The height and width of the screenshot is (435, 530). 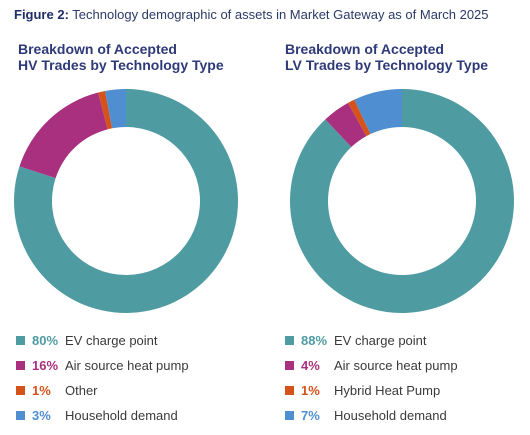 I want to click on legend-label: Other, so click(x=81, y=390).